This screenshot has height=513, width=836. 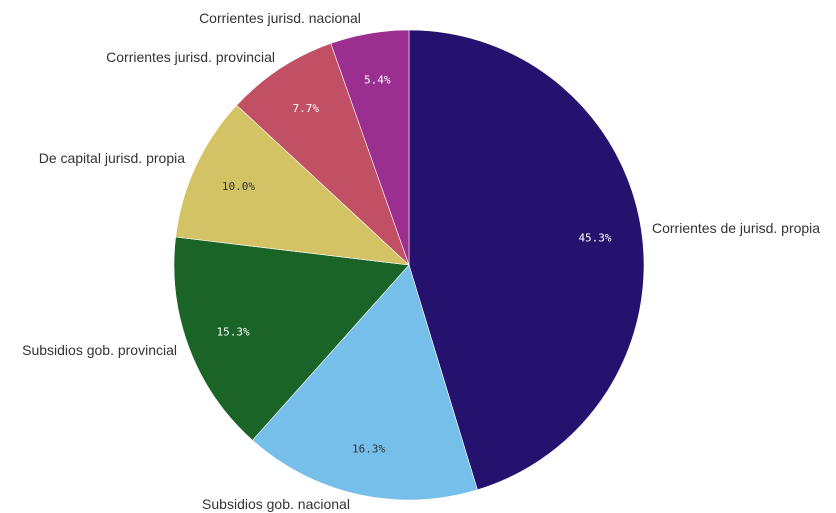 I want to click on pie-value-label: 7.7%, so click(x=306, y=108).